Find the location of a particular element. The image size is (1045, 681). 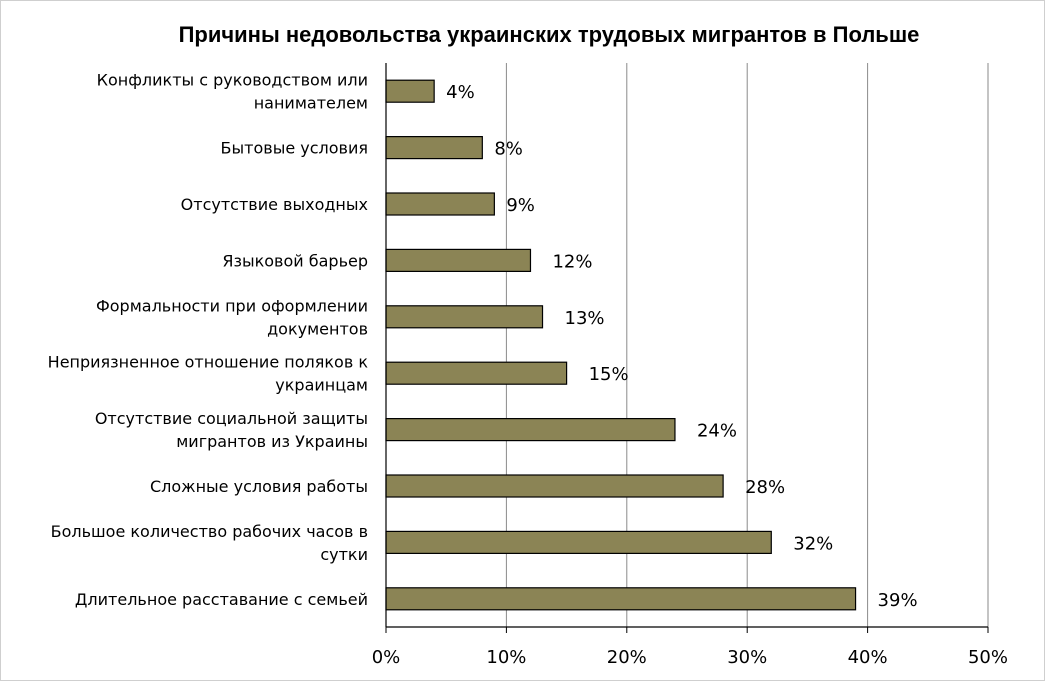

category-label-line: Отсутствие выходных is located at coordinates (274, 204).